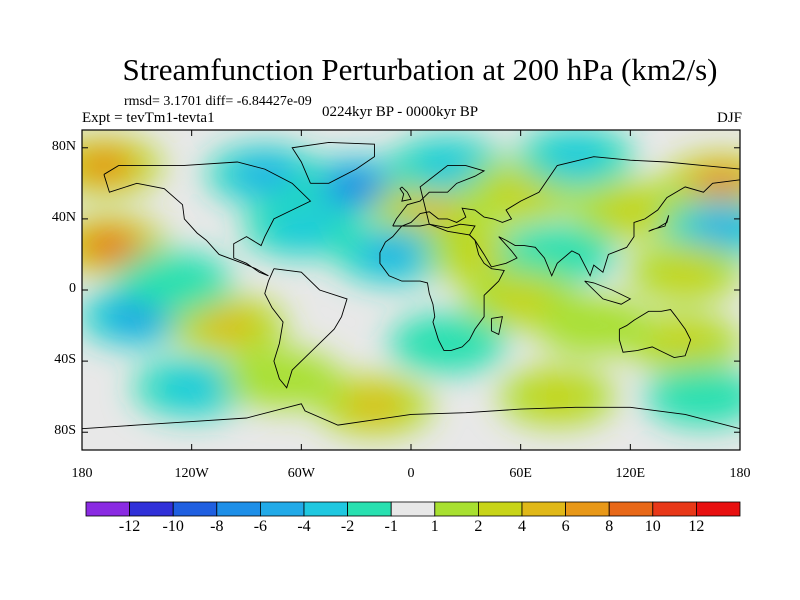  I want to click on colorbar-label: -4, so click(304, 526).